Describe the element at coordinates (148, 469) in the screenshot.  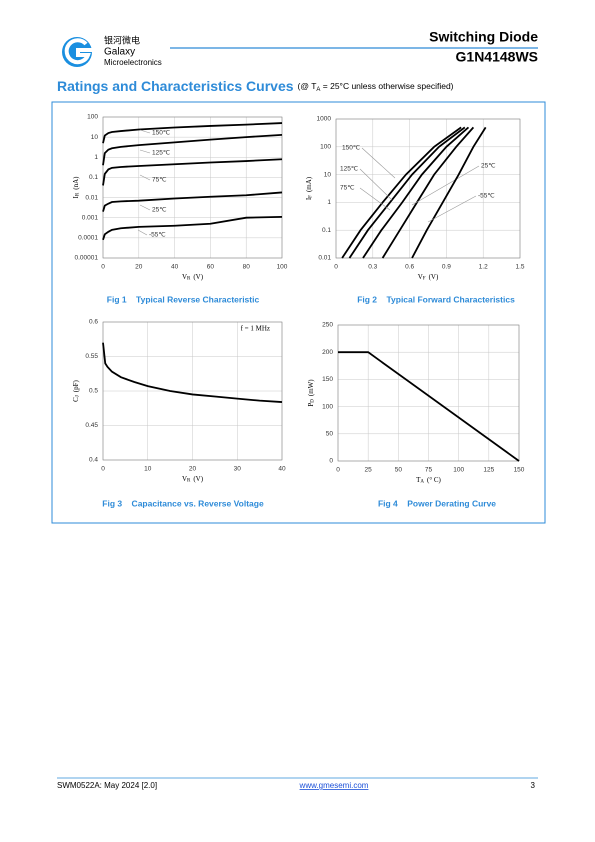
I see `x-tick-label: 10` at that location.